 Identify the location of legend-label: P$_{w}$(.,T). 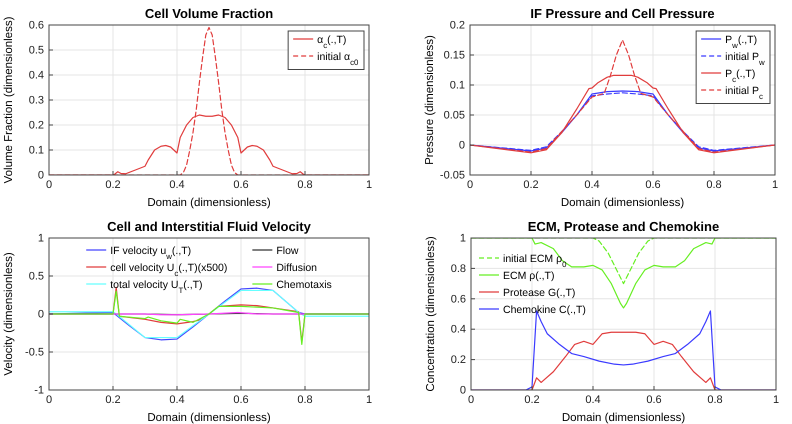
(741, 42).